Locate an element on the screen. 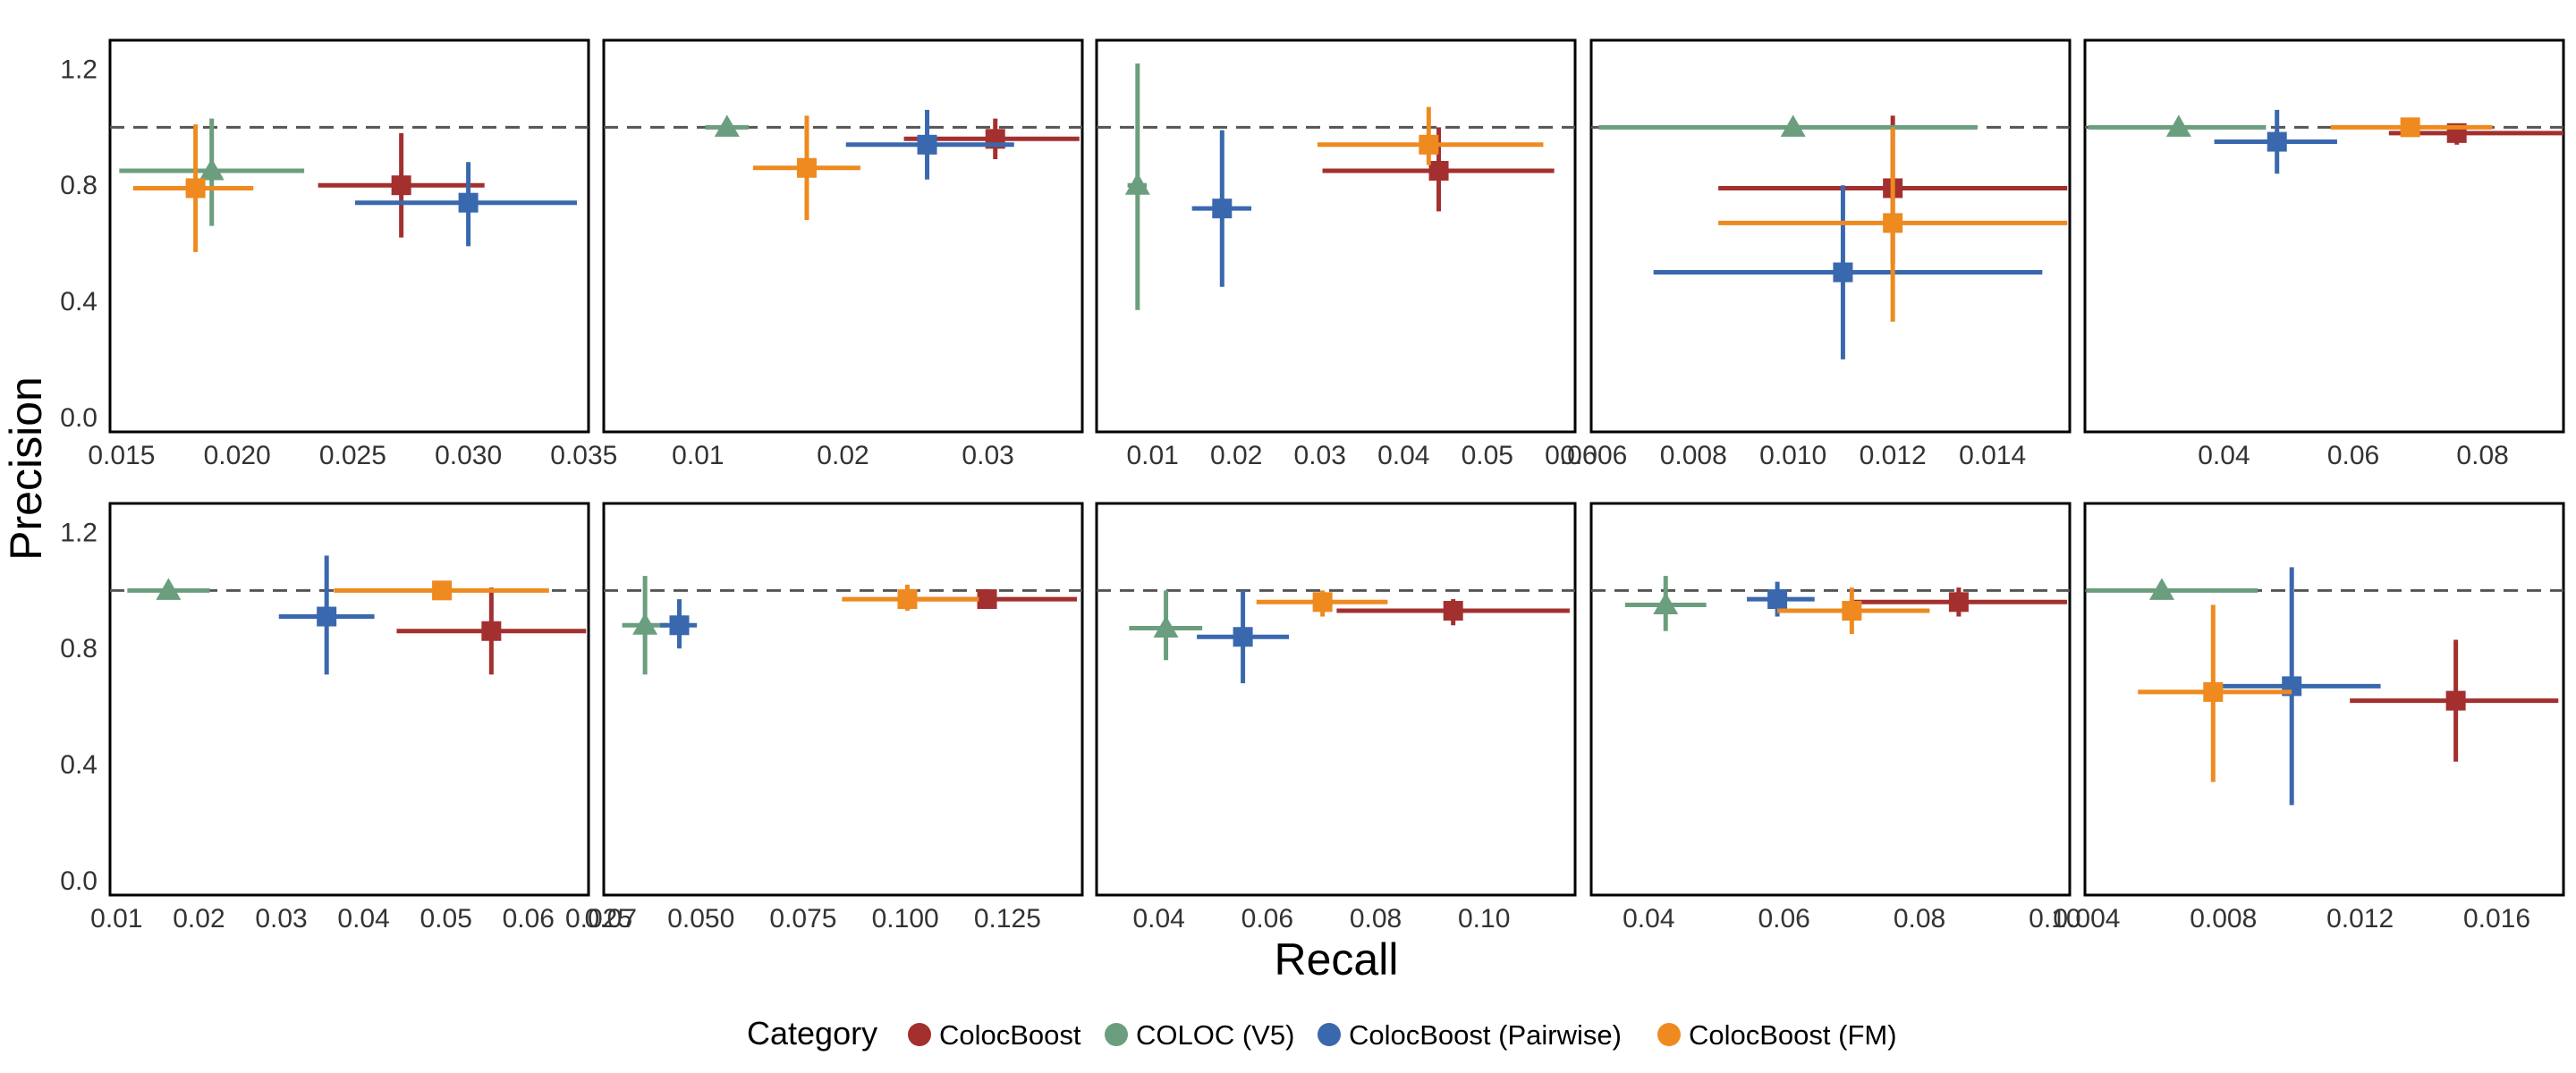 This screenshot has width=2576, height=1073. x-axis-title: Recall is located at coordinates (1337, 959).